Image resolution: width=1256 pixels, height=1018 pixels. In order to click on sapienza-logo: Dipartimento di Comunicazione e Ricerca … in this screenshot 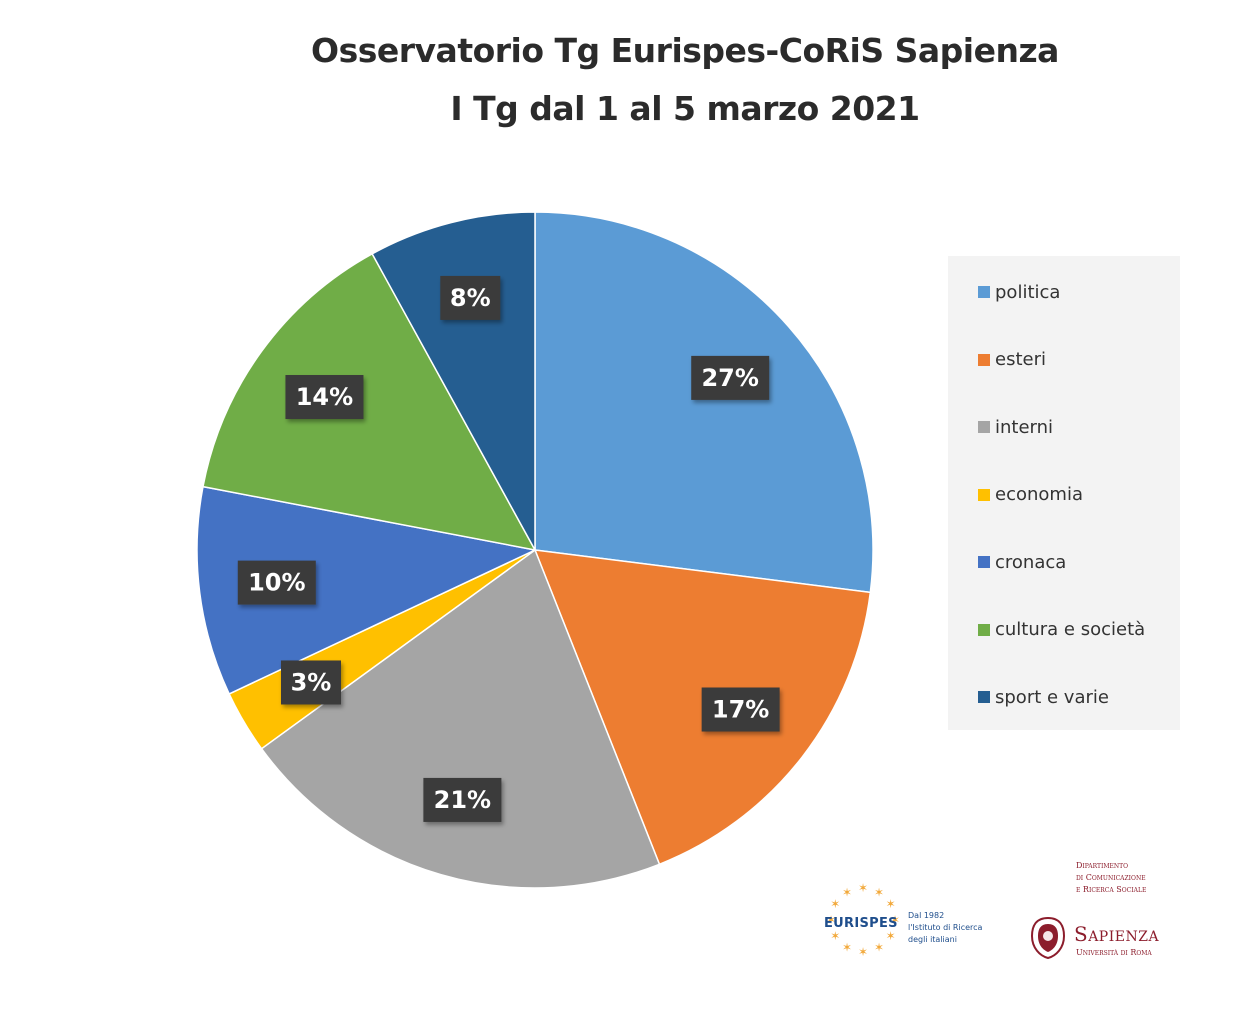, I will do `click(1105, 915)`.